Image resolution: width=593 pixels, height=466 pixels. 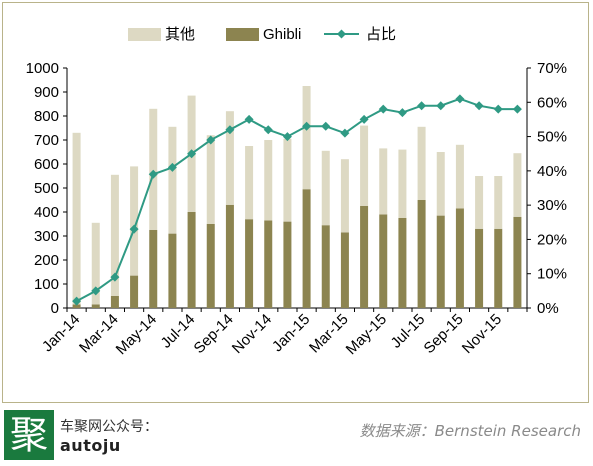 I want to click on y-left-tick-label: 700, so click(x=46, y=140).